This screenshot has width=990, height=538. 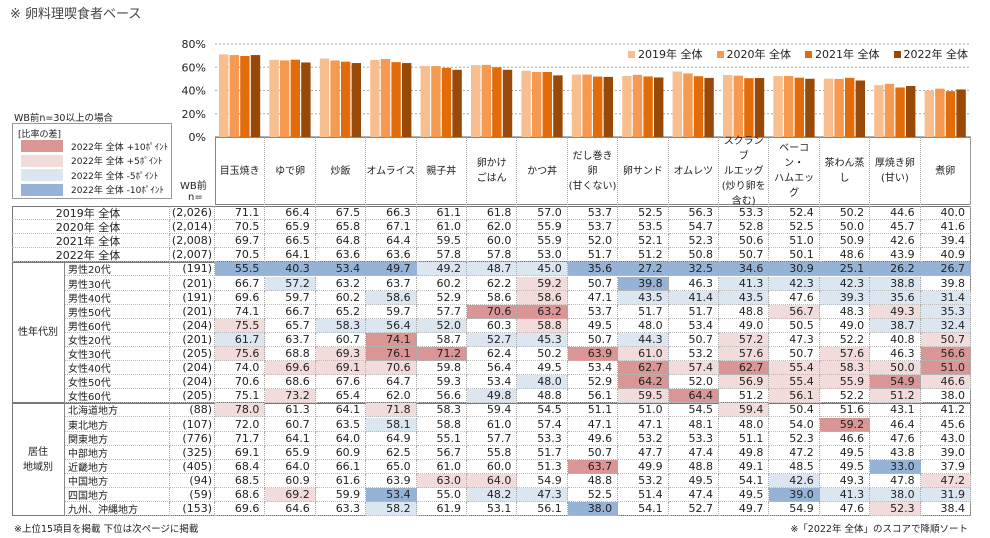 What do you see at coordinates (593, 339) in the screenshot?
I see `table-cell: 50.7` at bounding box center [593, 339].